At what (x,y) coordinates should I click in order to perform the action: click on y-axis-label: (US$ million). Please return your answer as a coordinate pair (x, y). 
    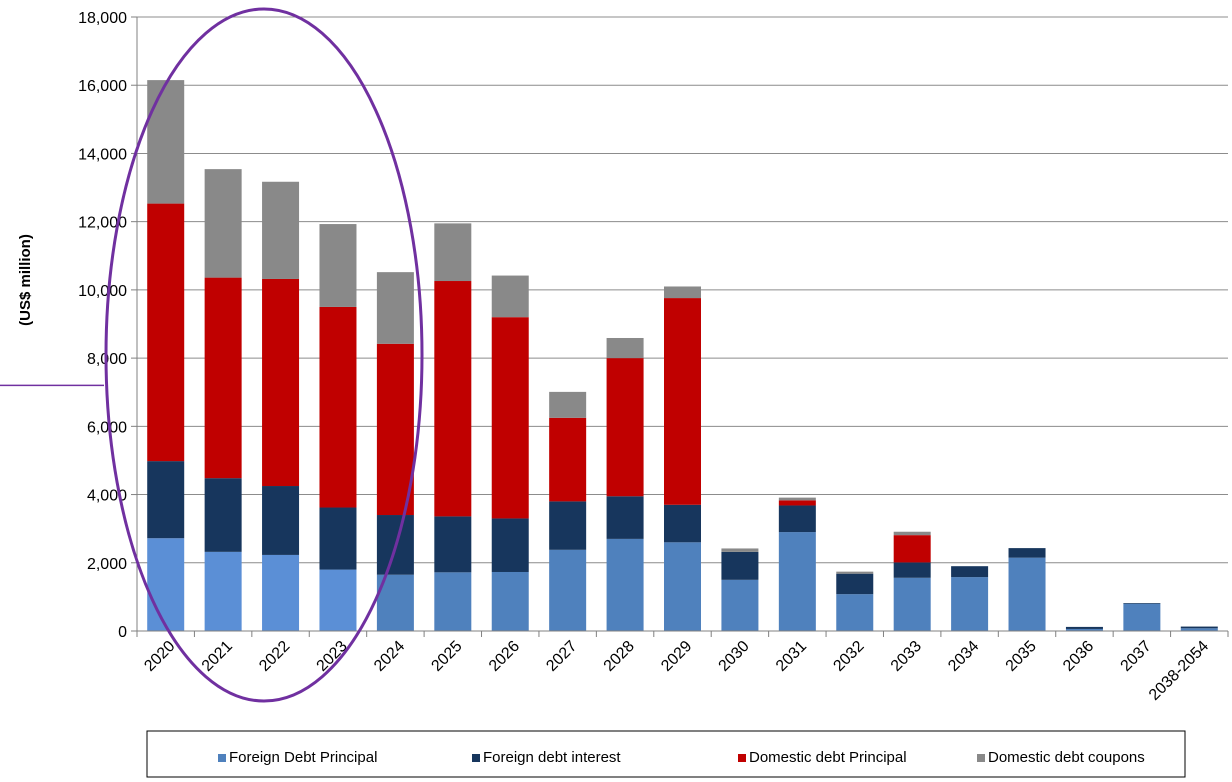
    Looking at the image, I should click on (25, 280).